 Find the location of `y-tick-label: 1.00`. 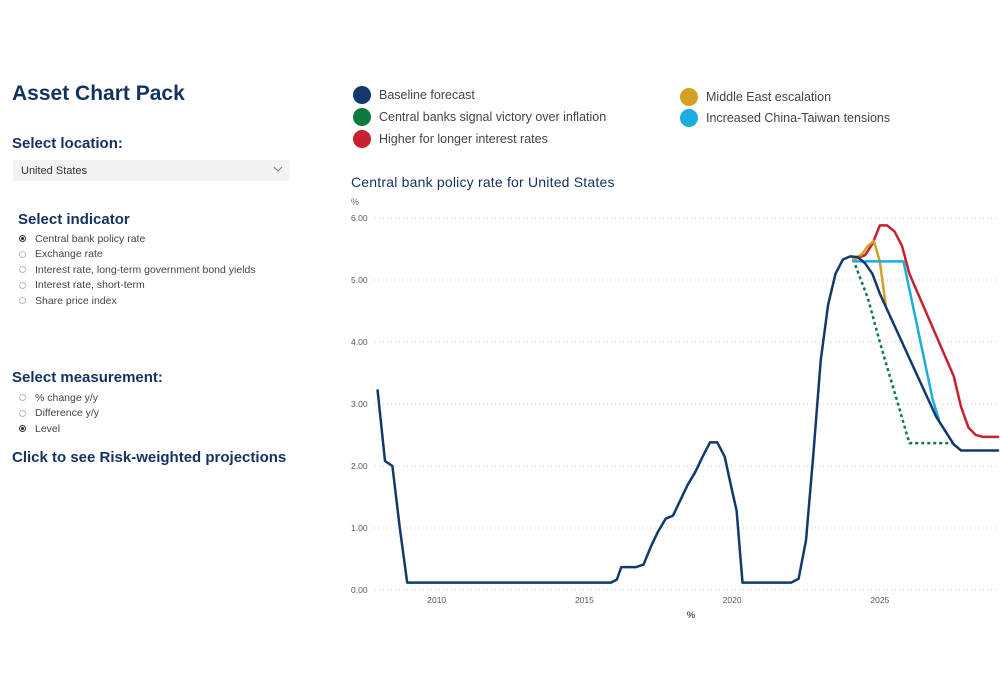

y-tick-label: 1.00 is located at coordinates (359, 528).